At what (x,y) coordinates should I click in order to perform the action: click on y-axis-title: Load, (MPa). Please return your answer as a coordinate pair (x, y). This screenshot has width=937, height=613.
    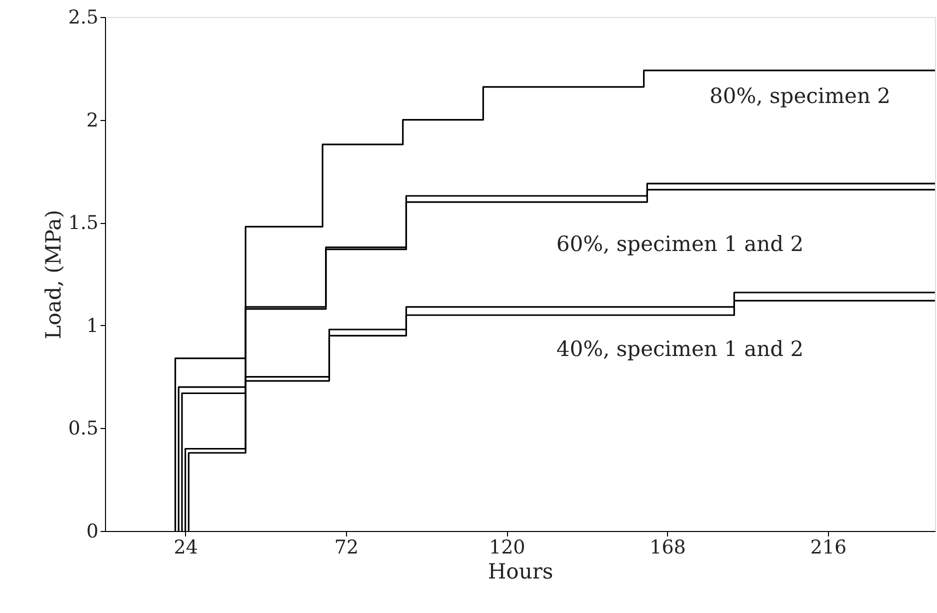
    Looking at the image, I should click on (53, 275).